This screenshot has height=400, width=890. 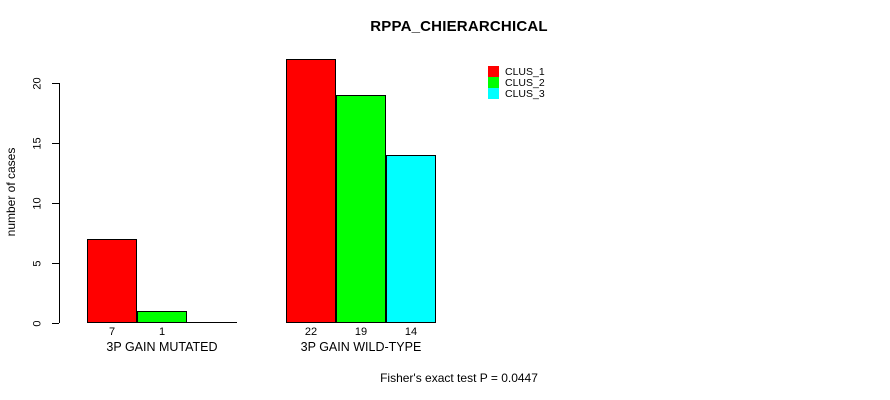 I want to click on category-label: 3P GAIN MUTATED, so click(x=162, y=347).